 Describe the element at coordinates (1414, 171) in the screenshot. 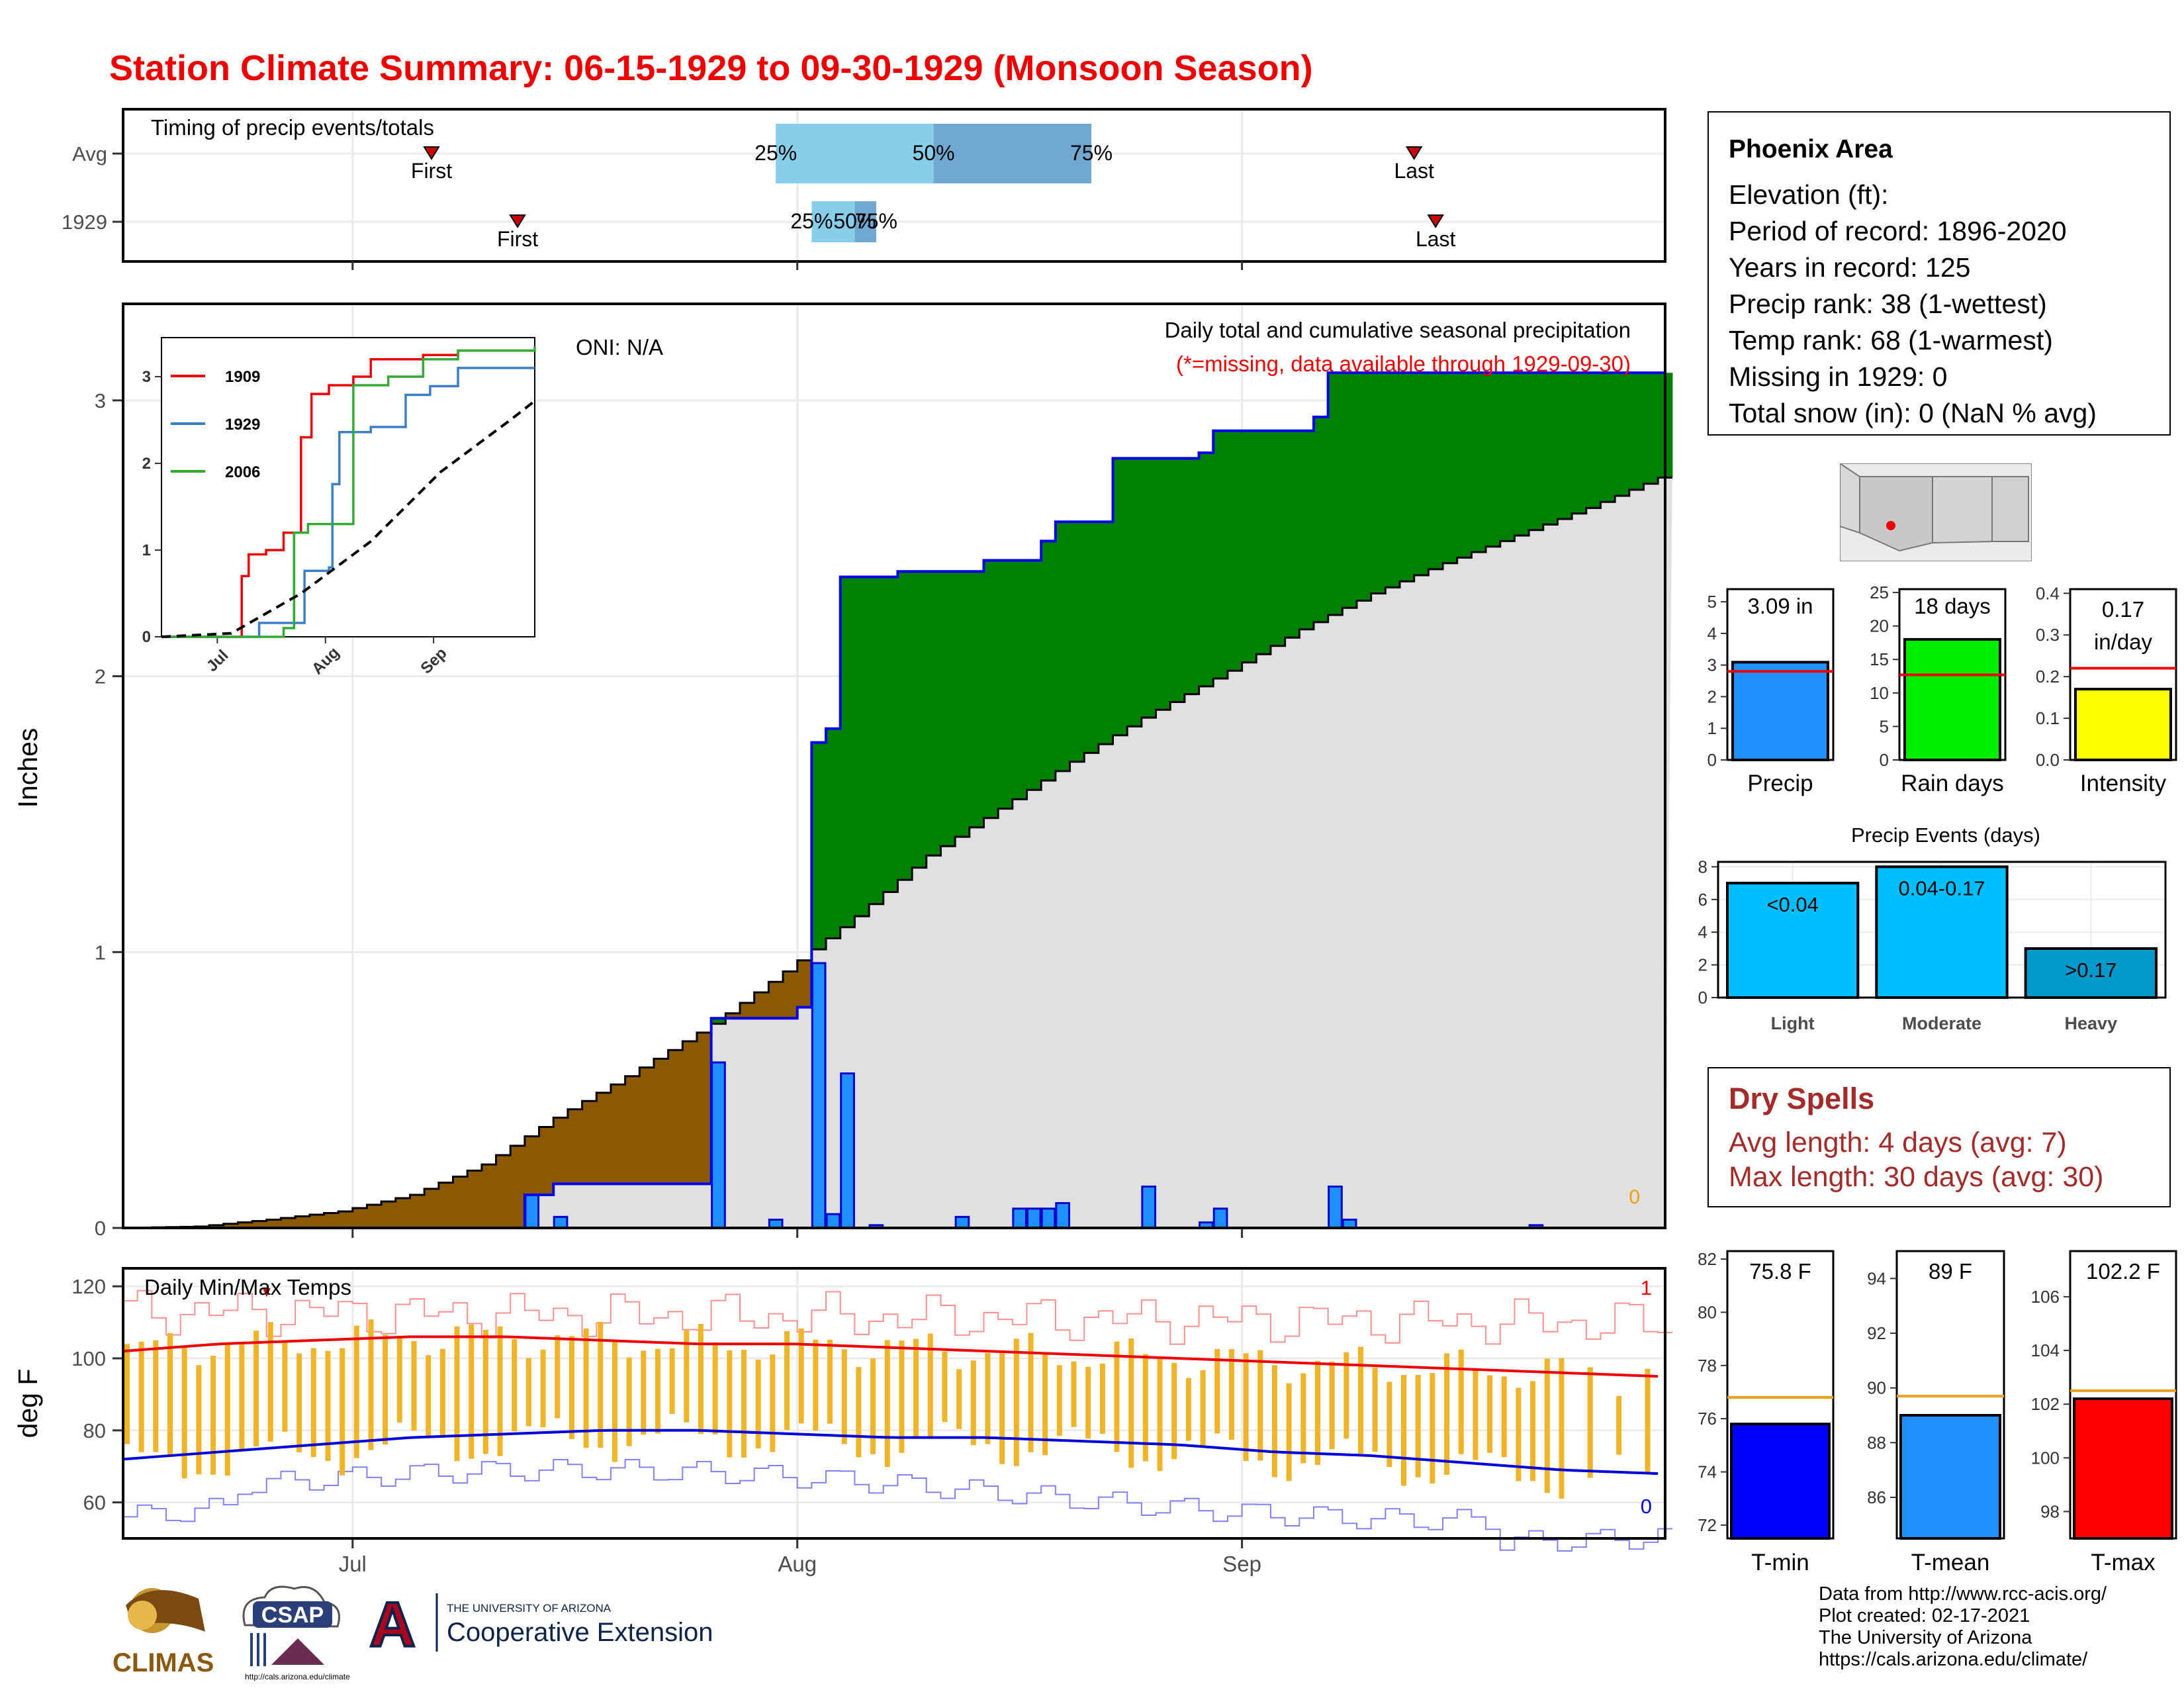

I see `timing-last-label: Last` at that location.